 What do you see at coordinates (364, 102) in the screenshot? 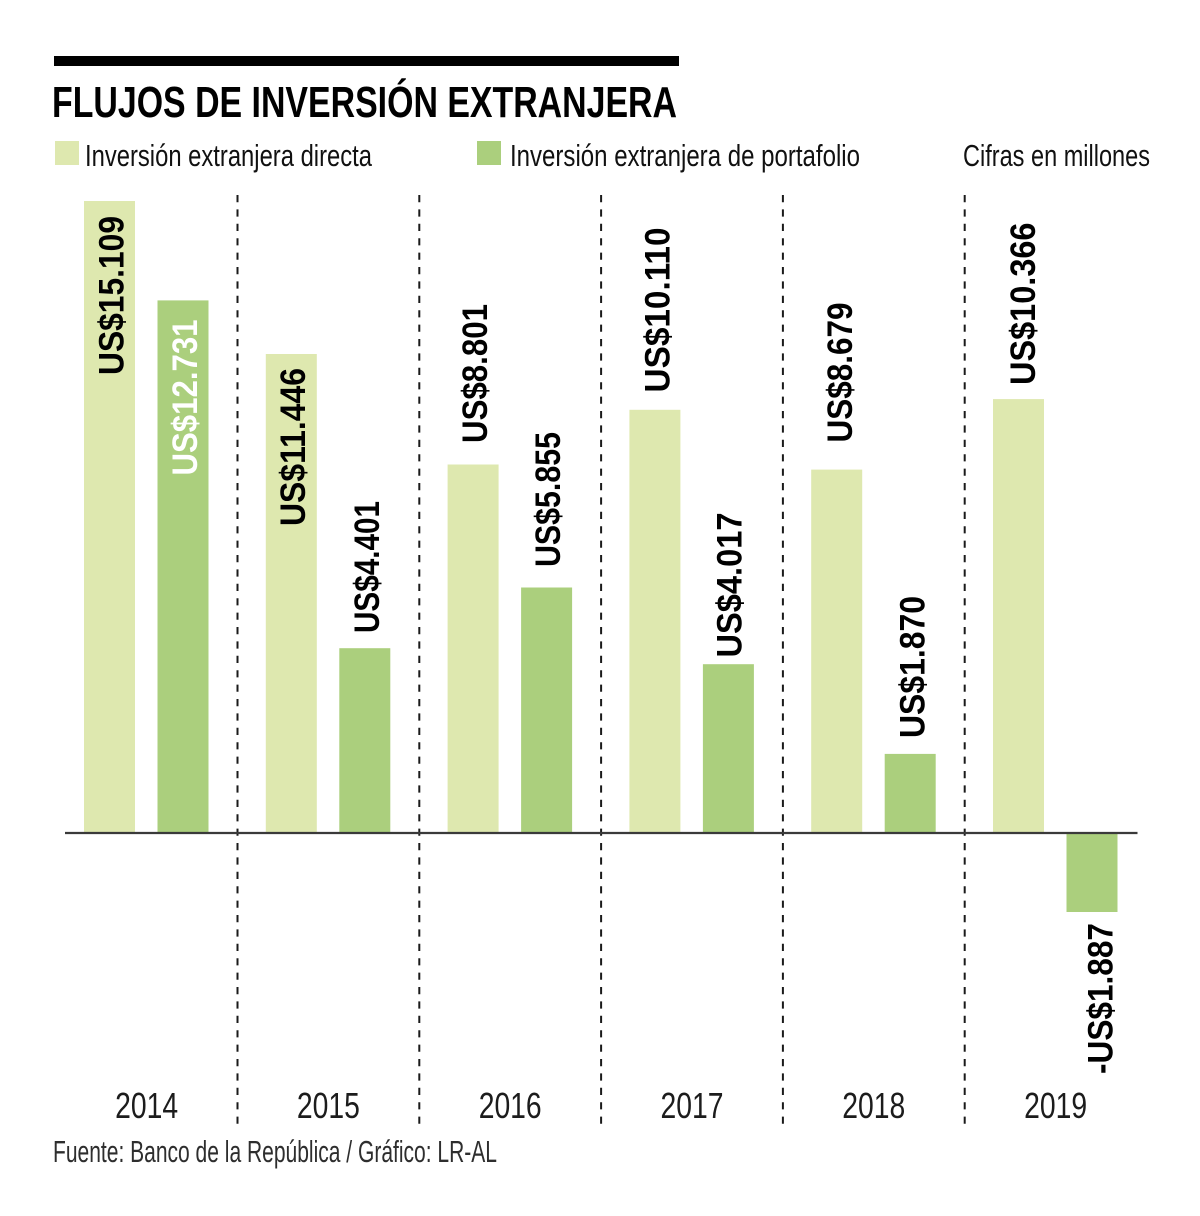
I see `svg-text: FLUJOS DE INVERSIÓN EXTRANJERA` at bounding box center [364, 102].